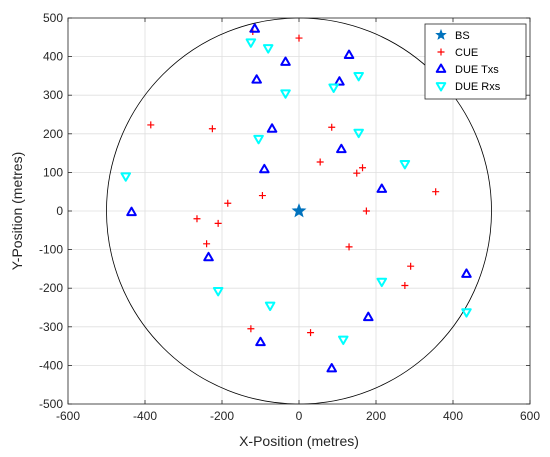 The width and height of the screenshot is (550, 457). What do you see at coordinates (51, 365) in the screenshot?
I see `y-tick-label: -400` at bounding box center [51, 365].